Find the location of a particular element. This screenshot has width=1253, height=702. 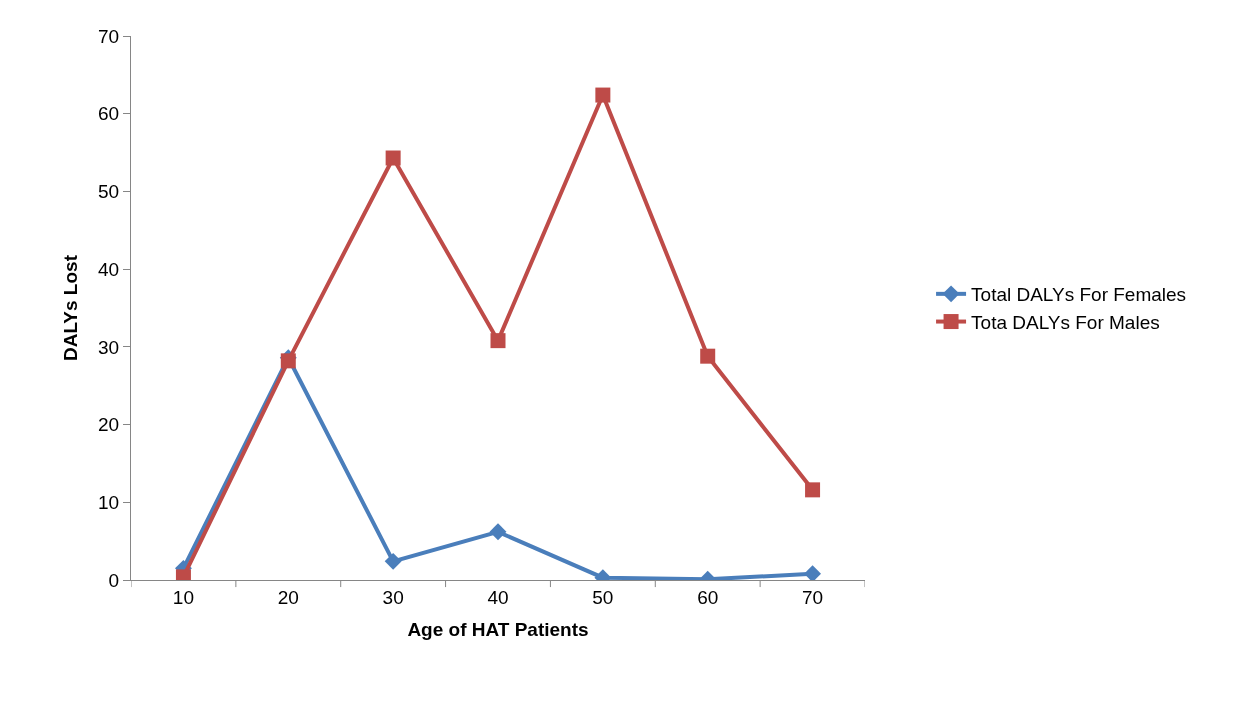

y-tick-label: 0 is located at coordinates (114, 580).